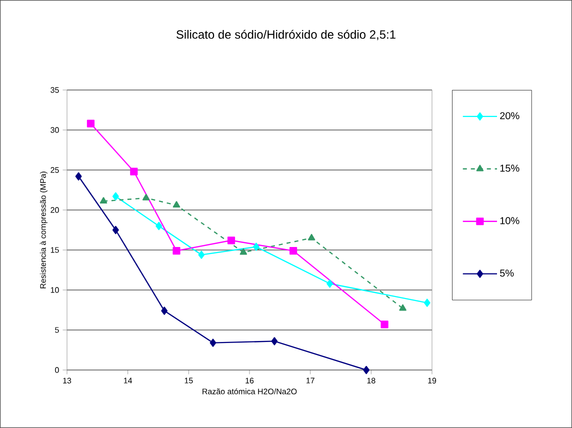 The width and height of the screenshot is (572, 428). What do you see at coordinates (54, 130) in the screenshot?
I see `y-tick-label: 30` at bounding box center [54, 130].